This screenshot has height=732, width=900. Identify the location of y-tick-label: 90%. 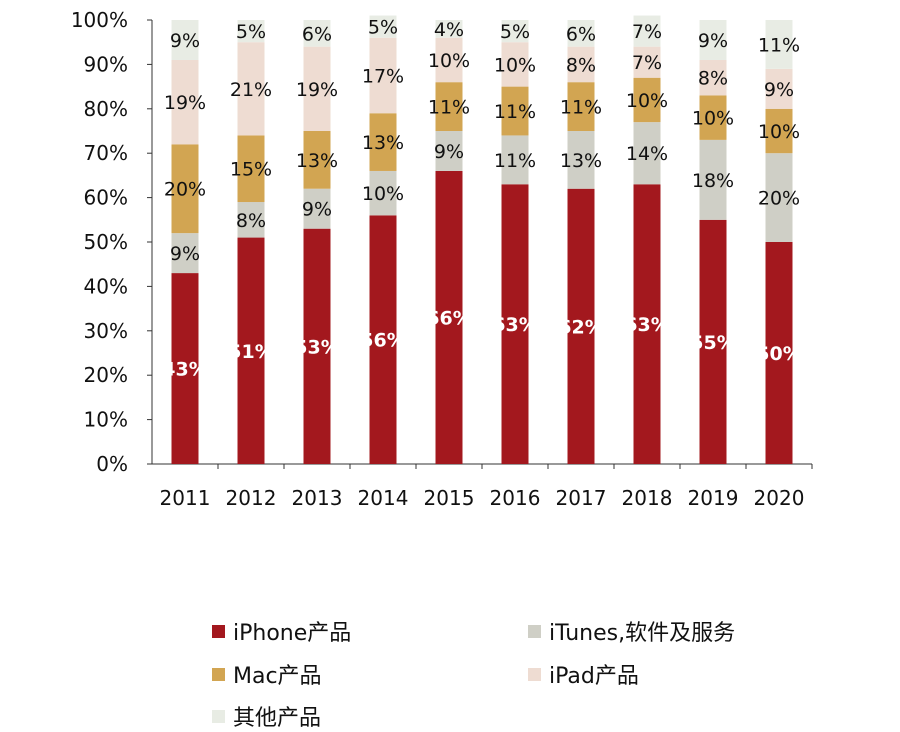
(106, 64).